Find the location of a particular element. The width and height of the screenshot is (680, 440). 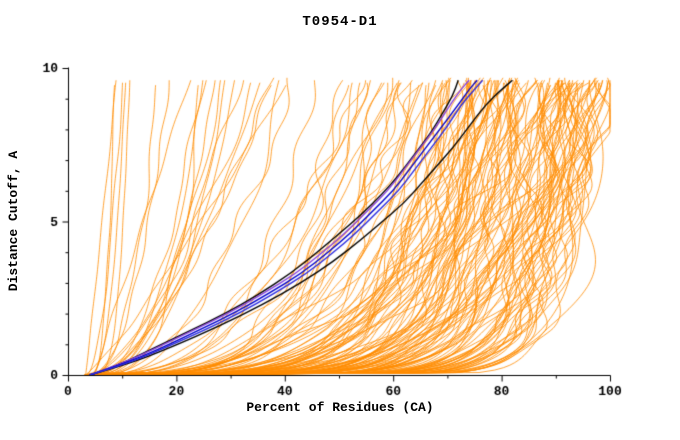

chart-title: T0954-D1 is located at coordinates (340, 22).